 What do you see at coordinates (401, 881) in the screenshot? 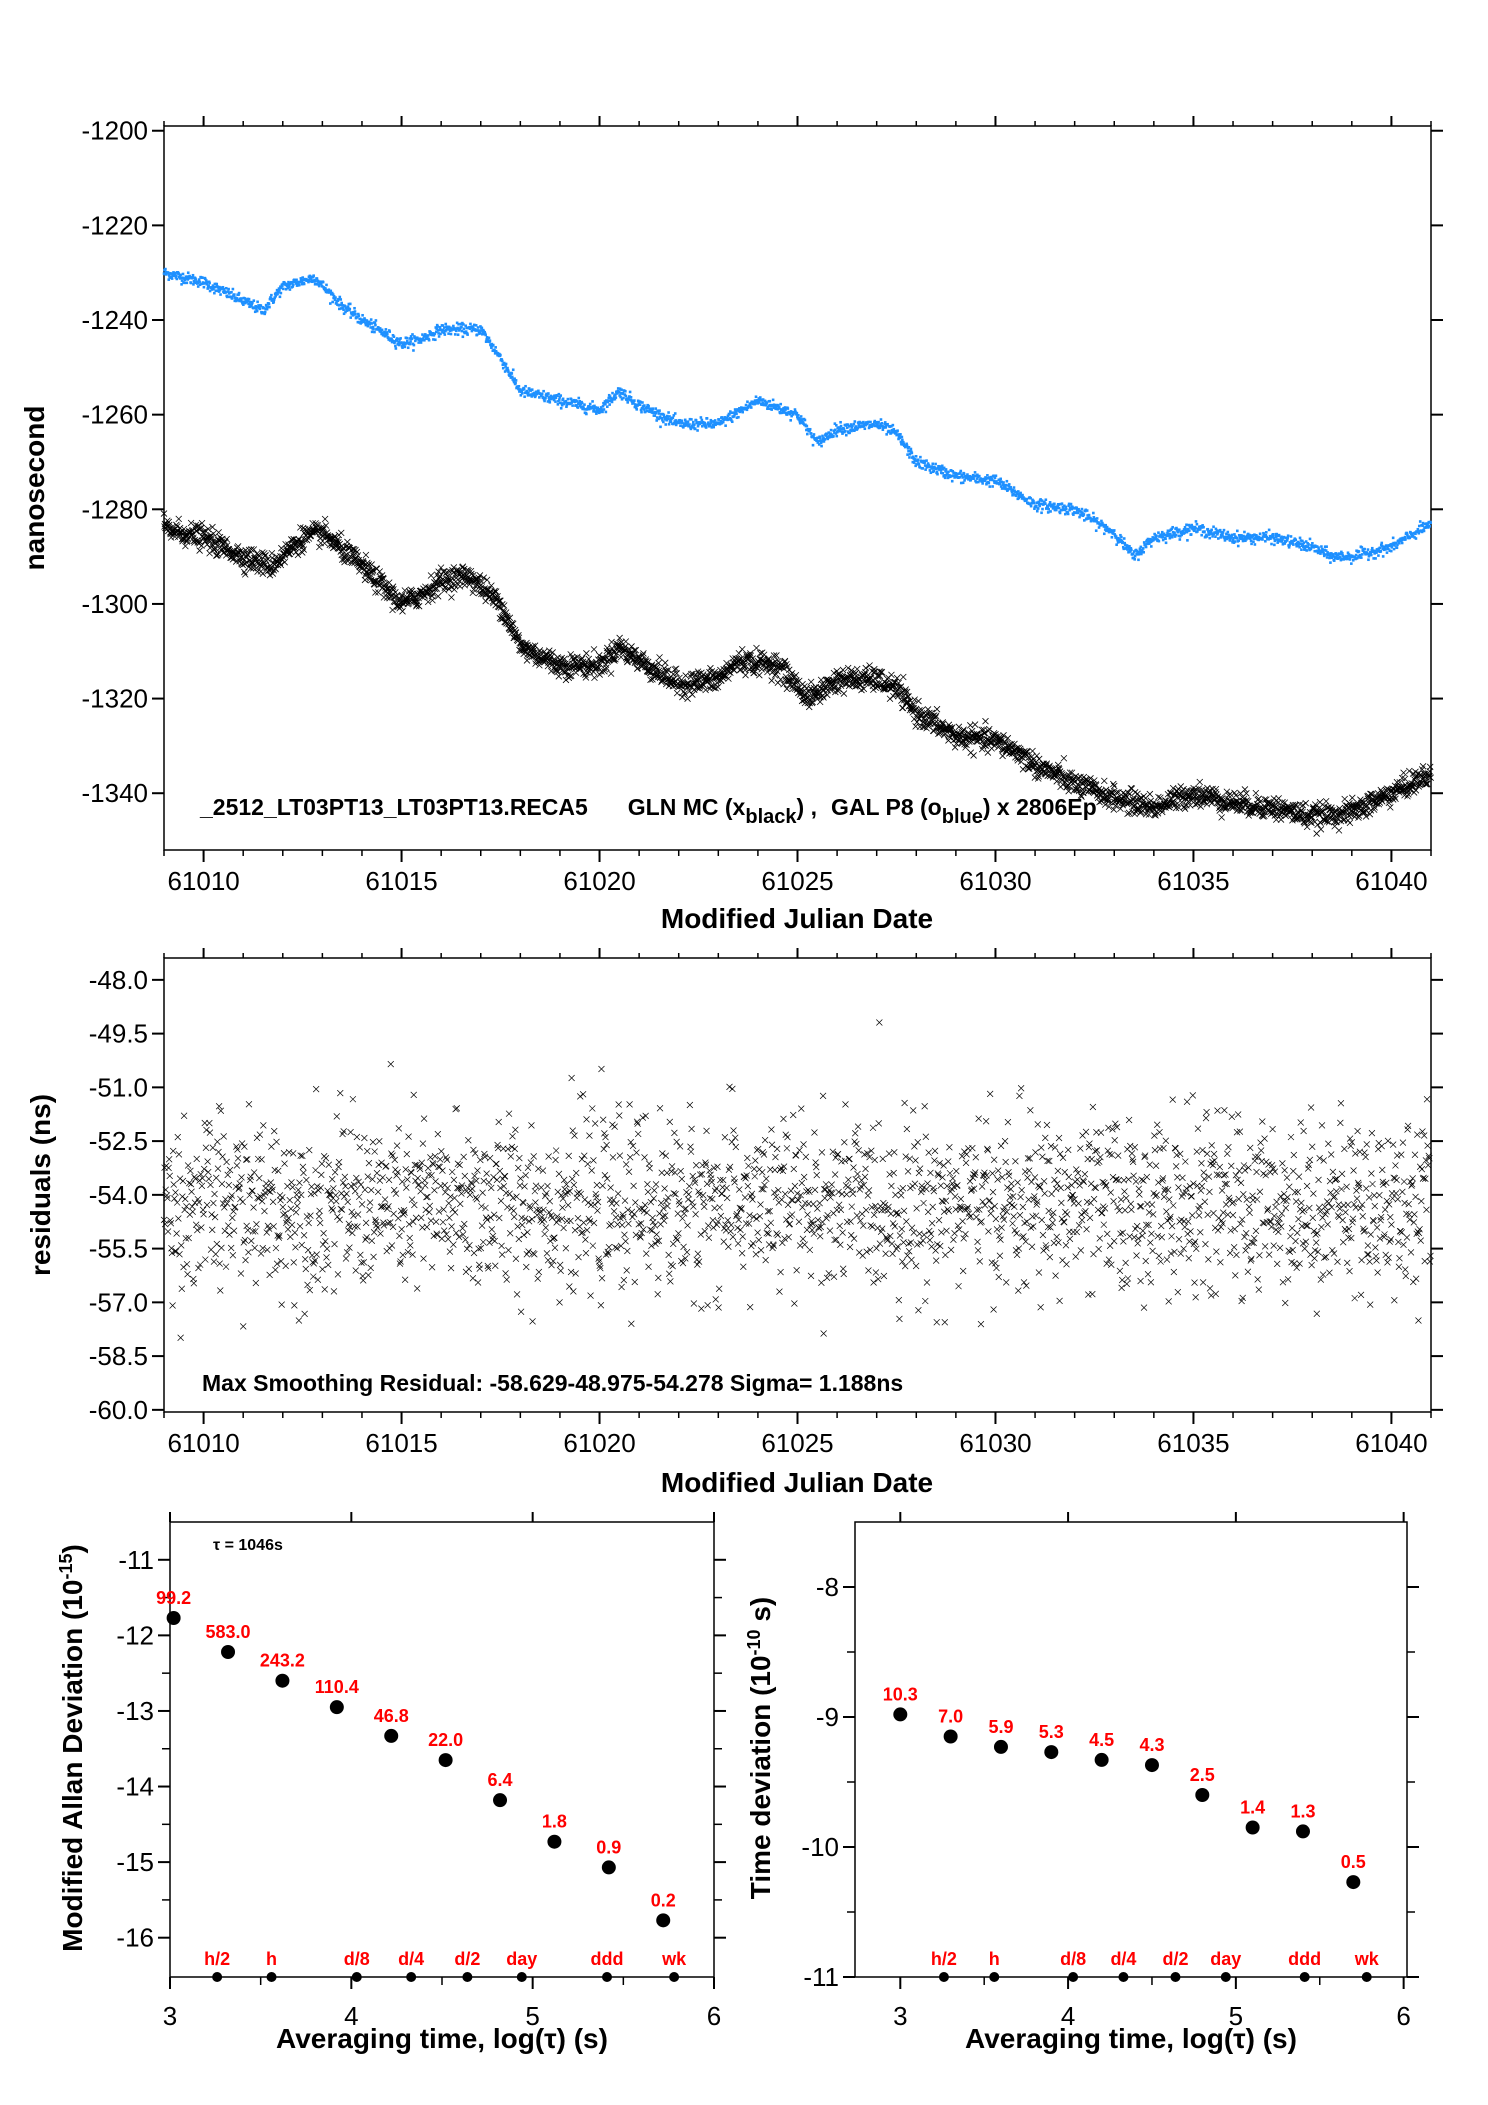
I see `x-tick-label: 61015` at bounding box center [401, 881].